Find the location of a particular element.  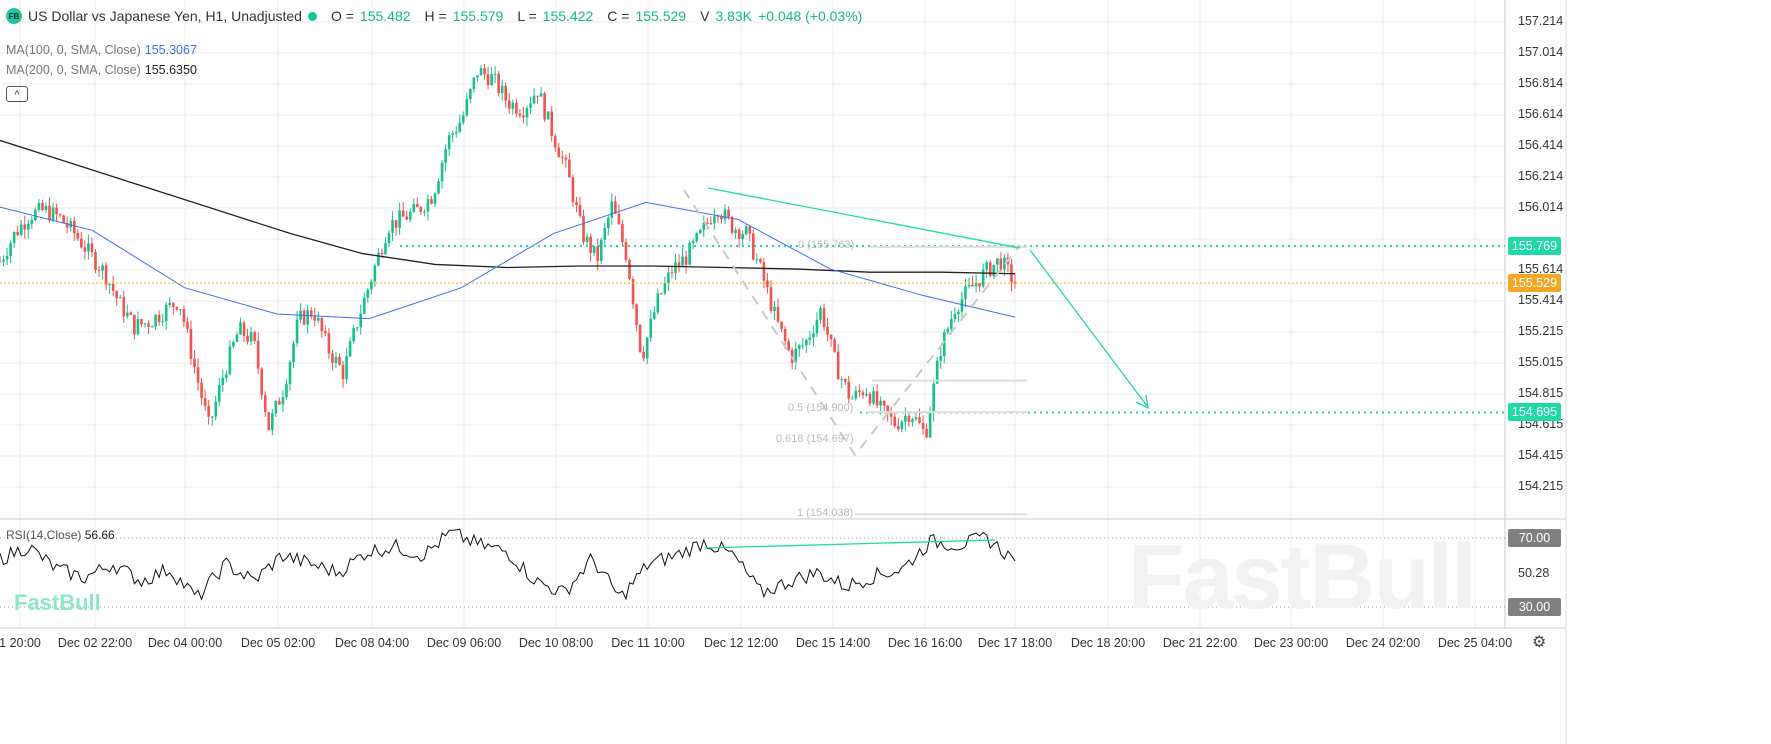

ma200-value: 155.6350 is located at coordinates (170, 70).